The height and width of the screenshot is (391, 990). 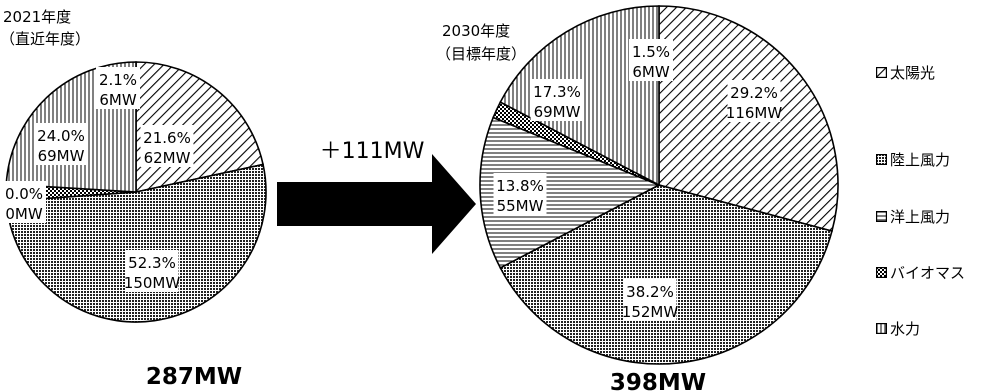 What do you see at coordinates (476, 31) in the screenshot?
I see `pie-2030-title: 2030年度` at bounding box center [476, 31].